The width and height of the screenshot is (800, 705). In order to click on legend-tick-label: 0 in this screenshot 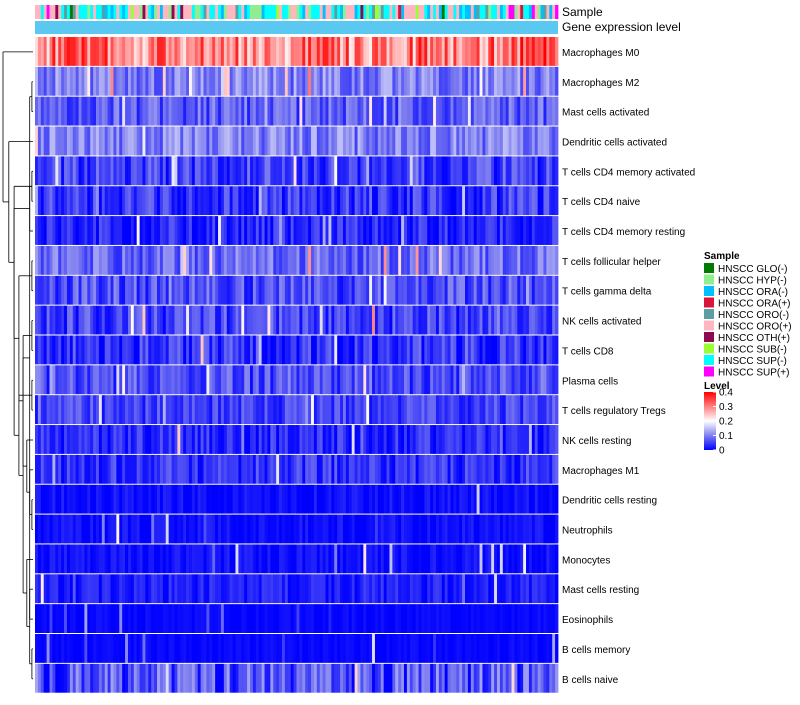, I will do `click(722, 451)`.